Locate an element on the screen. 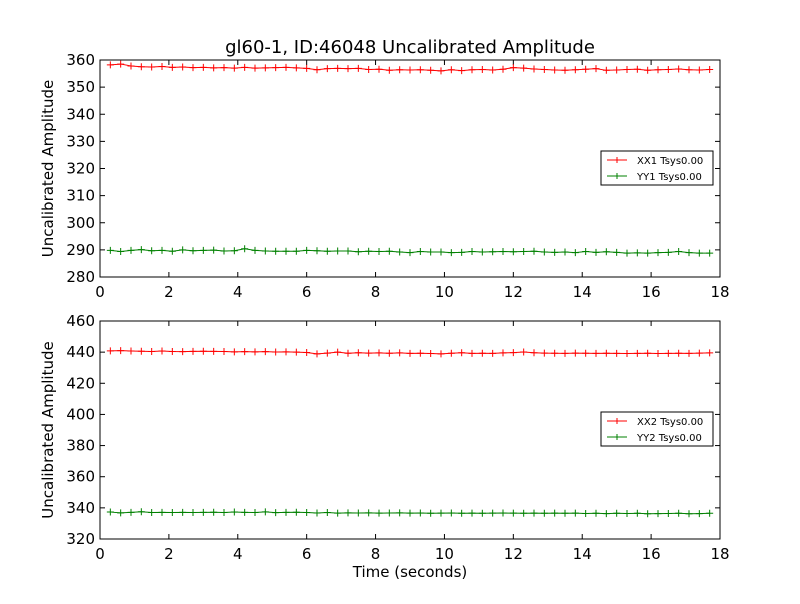 This screenshot has height=604, width=800. y-tick-label: 400 is located at coordinates (80, 414).